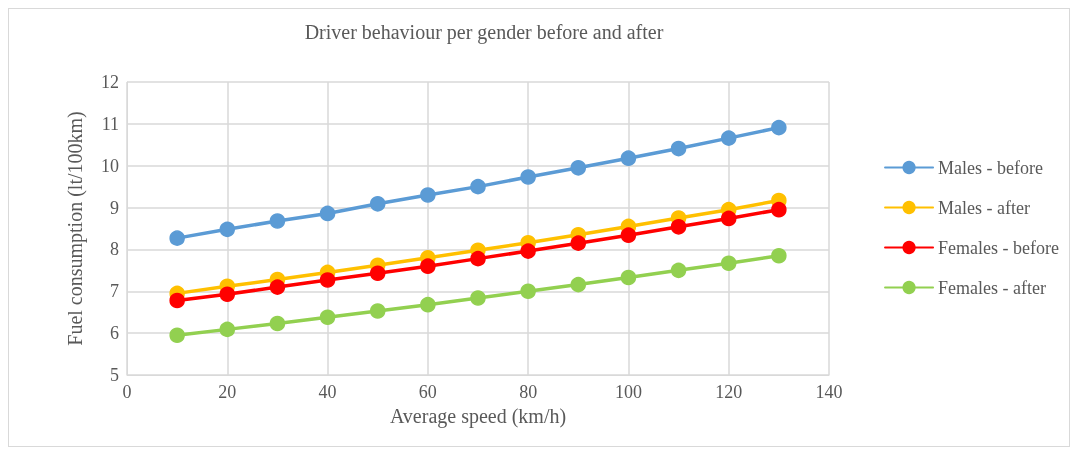 Image resolution: width=1076 pixels, height=453 pixels. I want to click on y-axis-title: Fuel consumption (lt/100km), so click(75, 228).